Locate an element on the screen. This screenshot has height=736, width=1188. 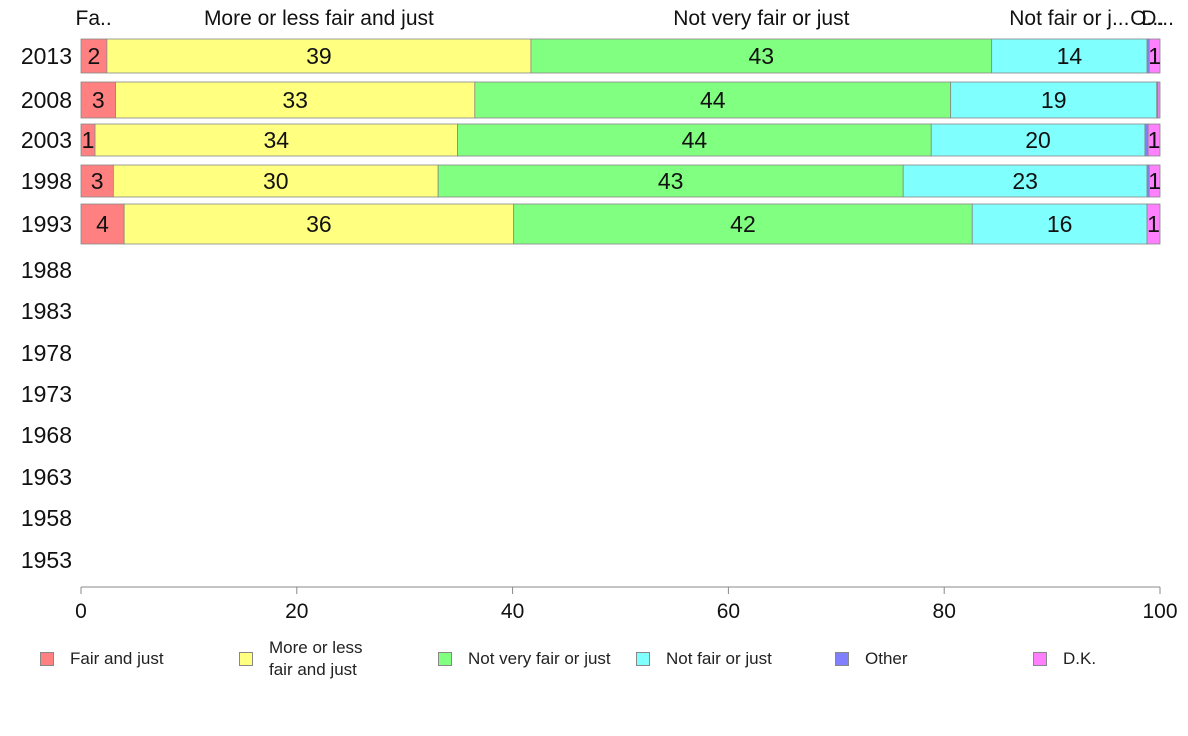
legend-item-not-fair-or-just: Not fair or just is located at coordinates (704, 659).